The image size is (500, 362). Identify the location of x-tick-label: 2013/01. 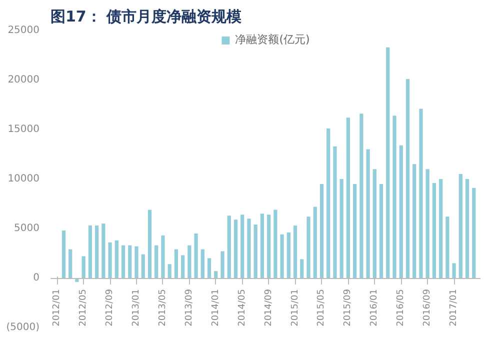
(137, 307).